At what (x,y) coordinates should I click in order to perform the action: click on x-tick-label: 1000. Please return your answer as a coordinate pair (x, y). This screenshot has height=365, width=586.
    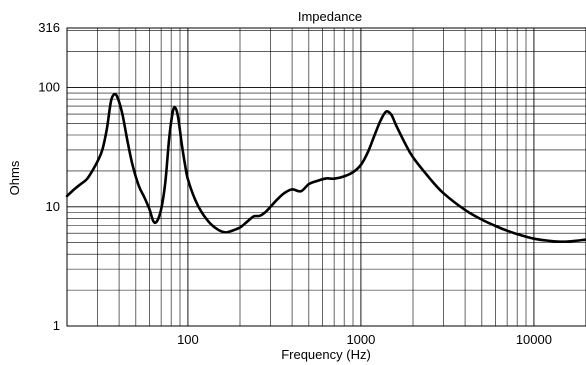
    Looking at the image, I should click on (360, 339).